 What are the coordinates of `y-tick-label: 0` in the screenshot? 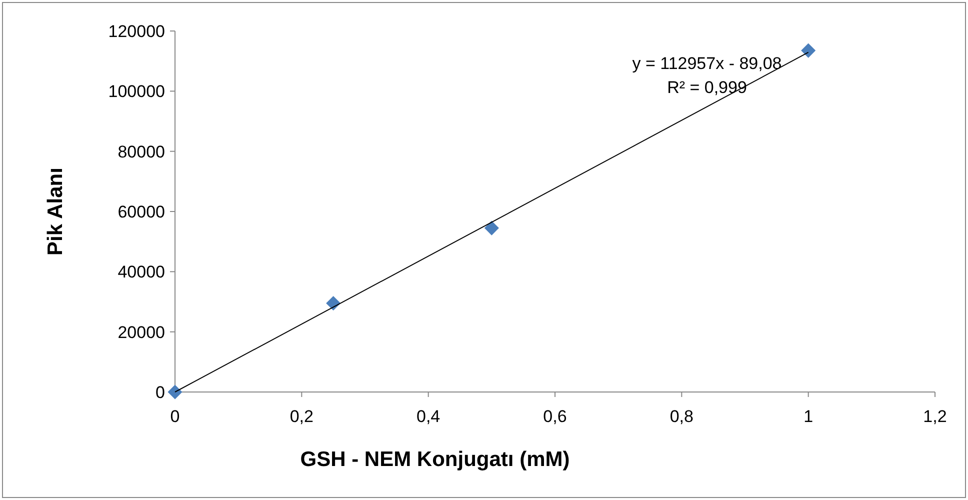 It's located at (160, 392).